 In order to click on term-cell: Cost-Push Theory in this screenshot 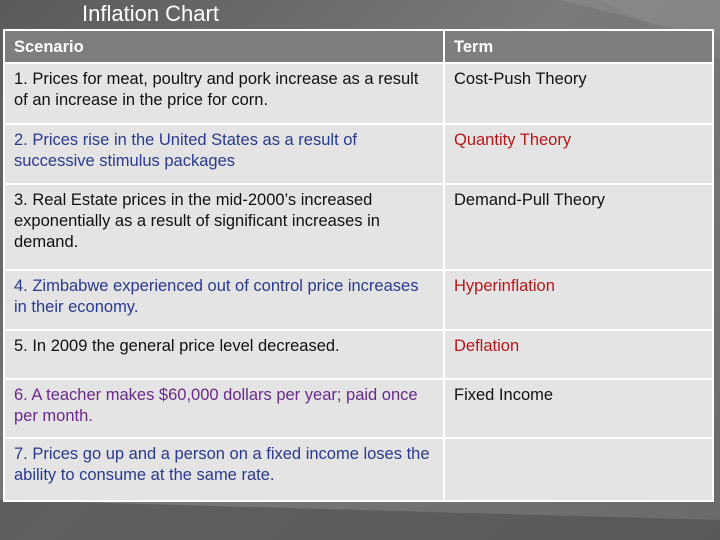, I will do `click(579, 94)`.